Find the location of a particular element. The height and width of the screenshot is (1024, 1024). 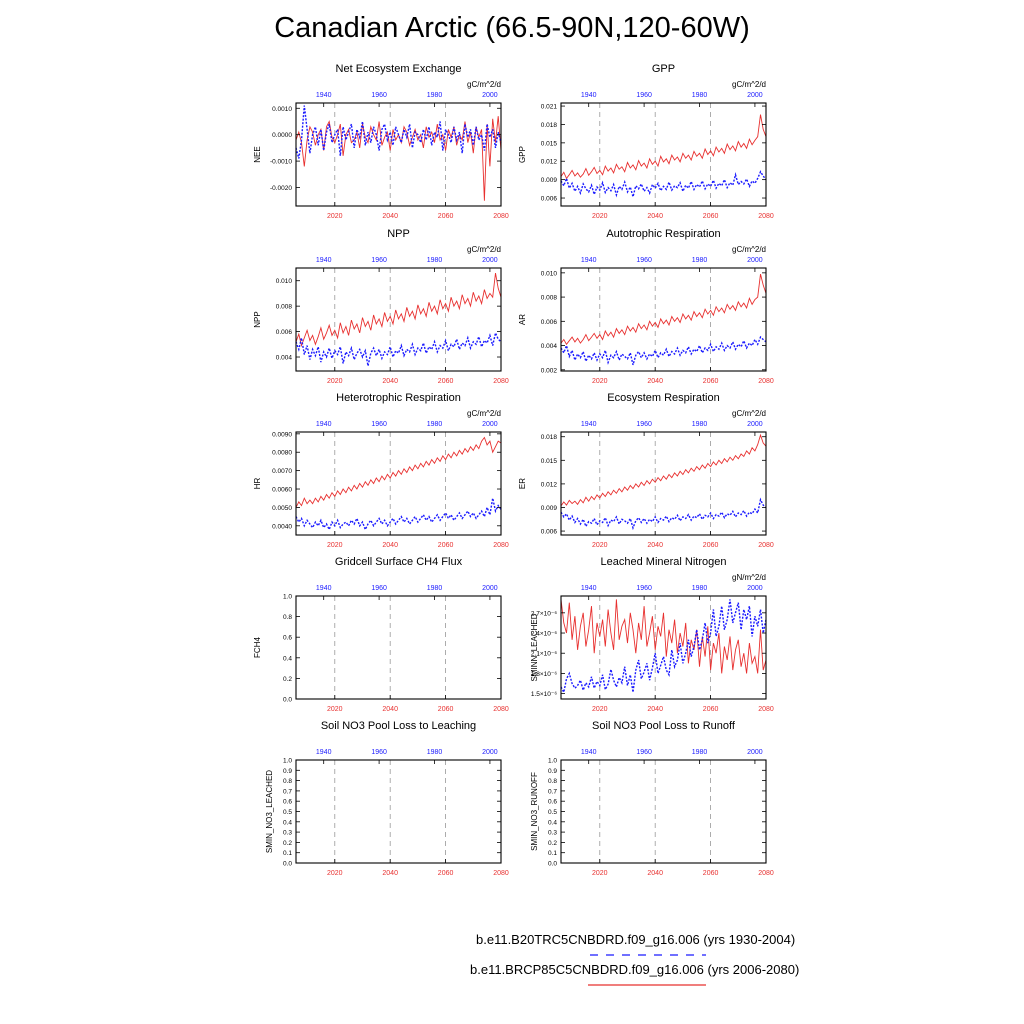

smin-no3-runoff-top-xtick-label-1: 1960 is located at coordinates (644, 752).